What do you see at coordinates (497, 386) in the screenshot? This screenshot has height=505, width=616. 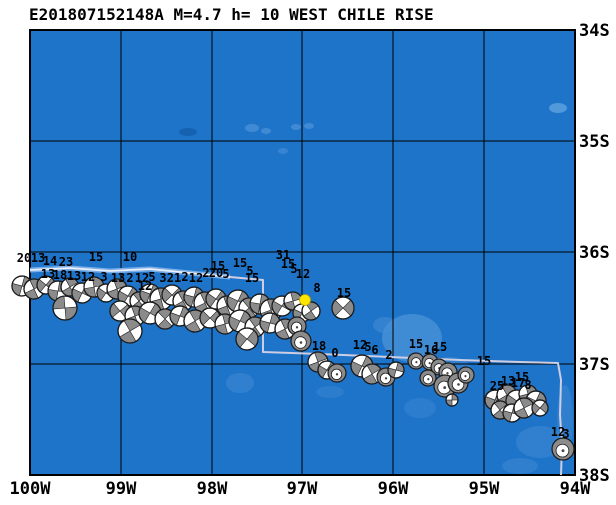 I see `beachball-label: 25` at bounding box center [497, 386].